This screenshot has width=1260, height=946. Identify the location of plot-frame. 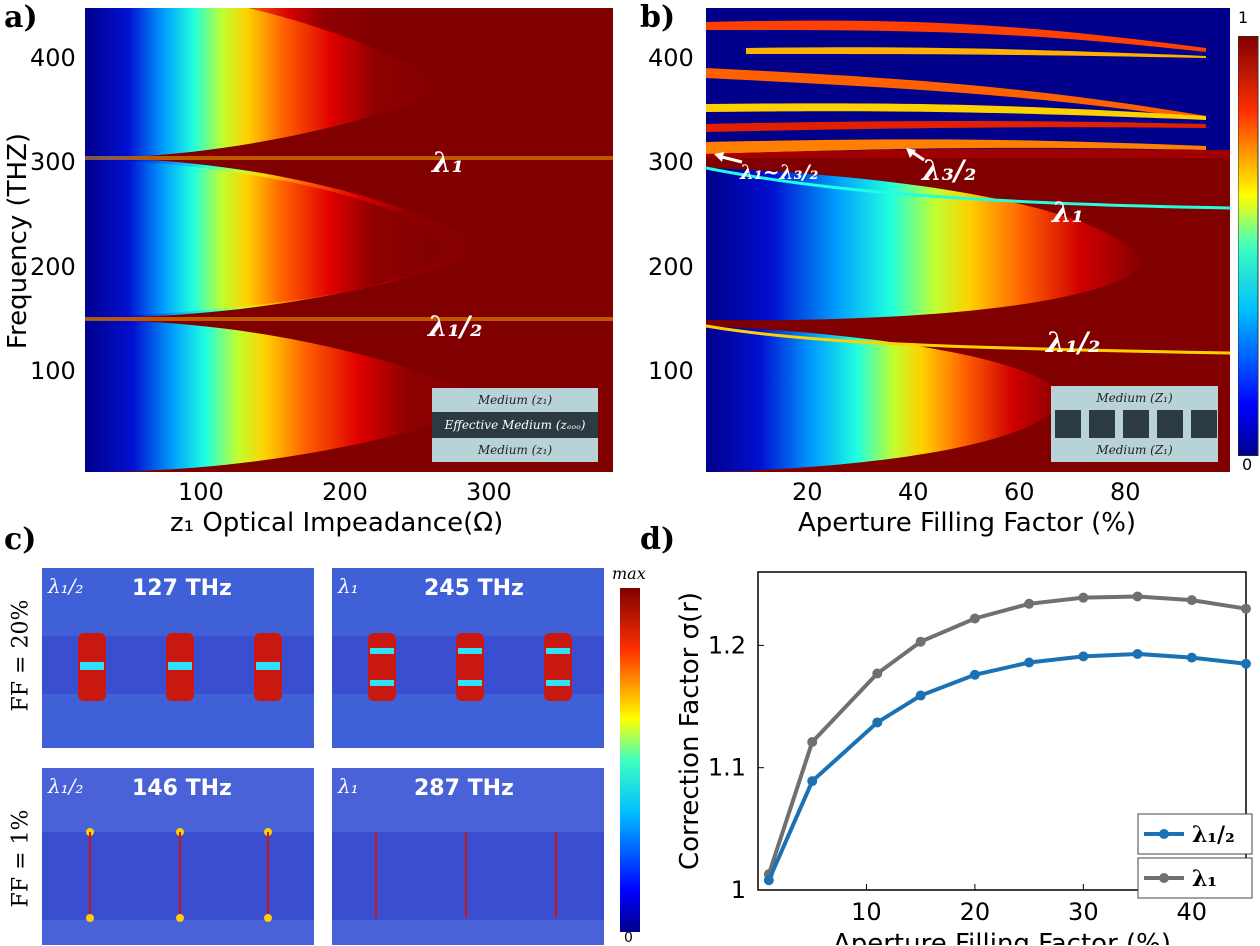
(1002, 731).